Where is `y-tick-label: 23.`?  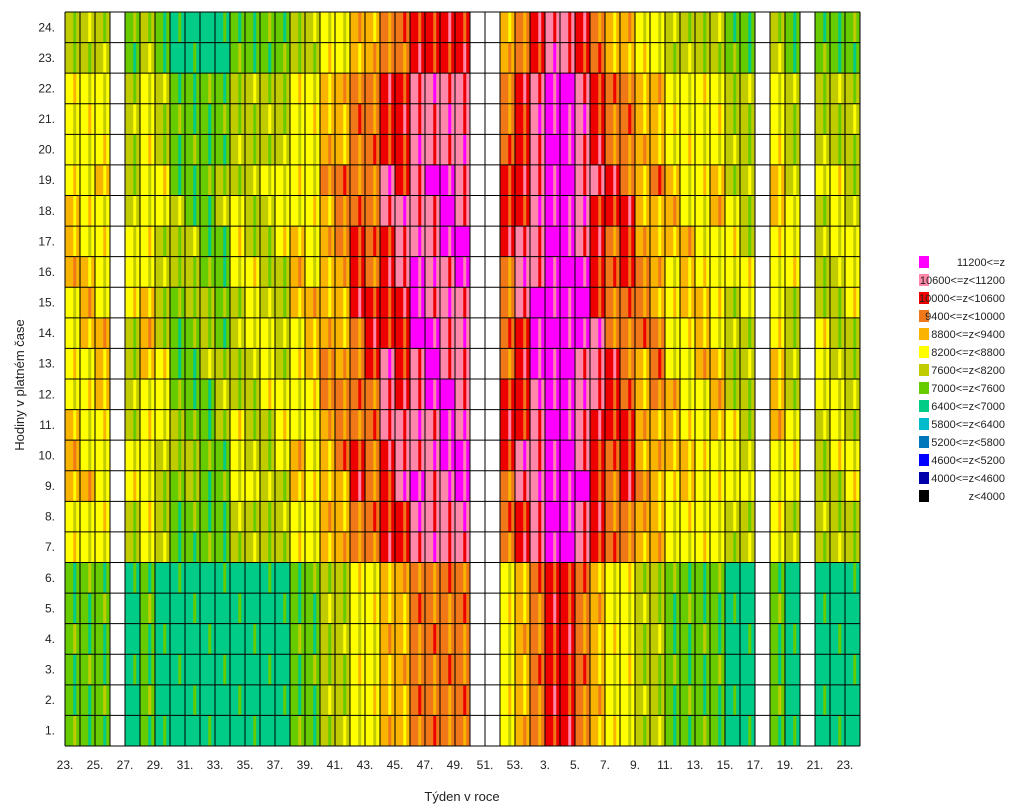 y-tick-label: 23. is located at coordinates (46, 58).